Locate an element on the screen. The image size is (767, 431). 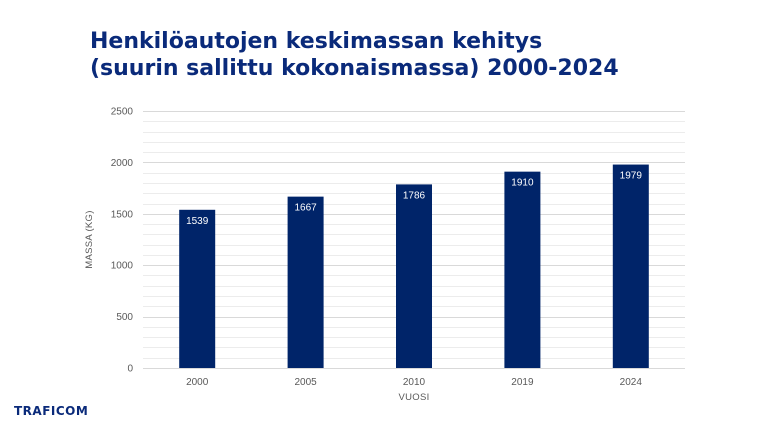
y-tick-label: 1000 is located at coordinates (122, 266).